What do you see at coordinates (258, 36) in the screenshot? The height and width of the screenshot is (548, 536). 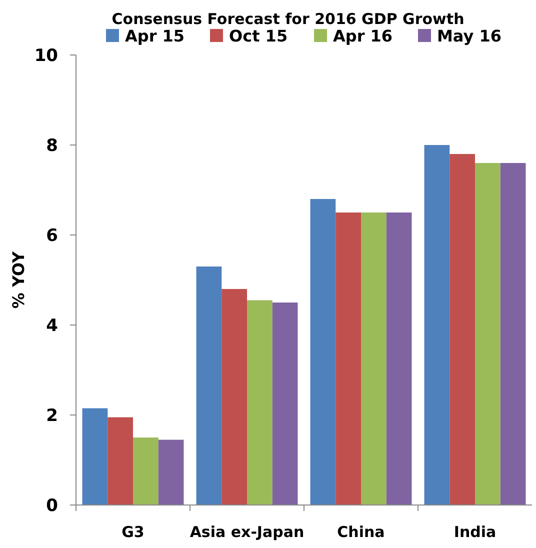 I see `legend-label: Oct 15` at bounding box center [258, 36].